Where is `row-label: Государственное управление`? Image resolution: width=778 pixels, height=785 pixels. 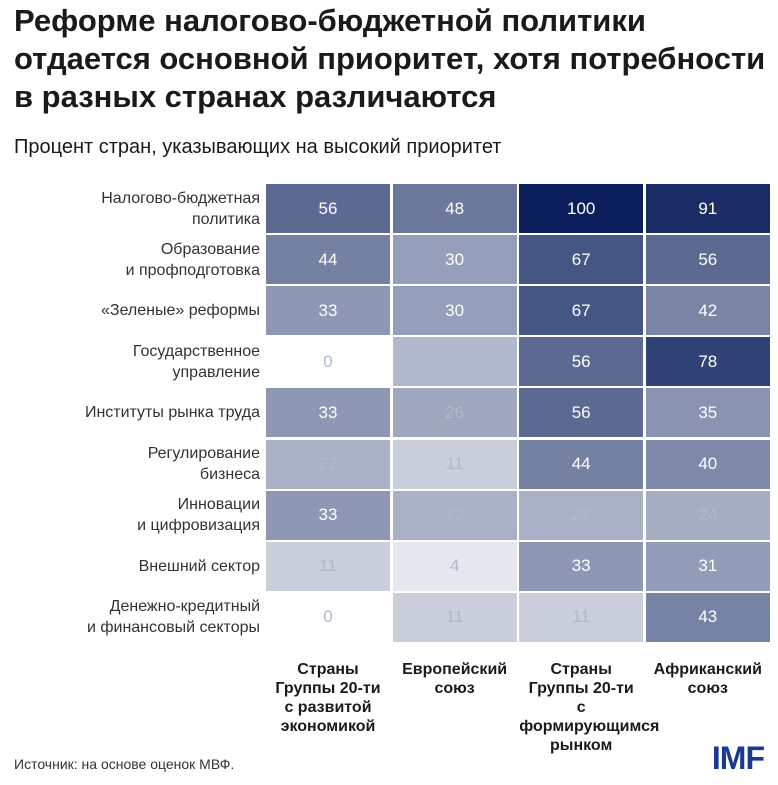
row-label: Государственное управление is located at coordinates (196, 361).